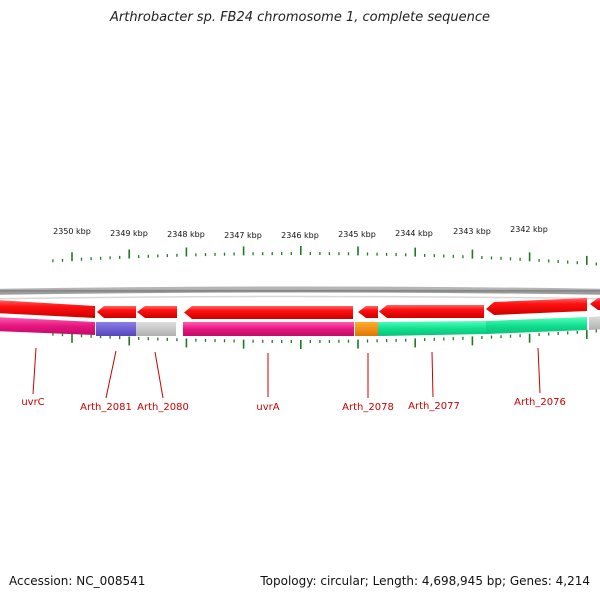  Describe the element at coordinates (368, 407) in the screenshot. I see `gene-label-arth-2078: Arth_2078` at that location.